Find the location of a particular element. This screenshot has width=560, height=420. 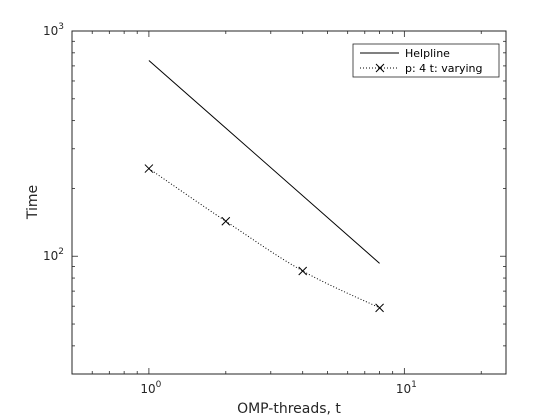

legend-box is located at coordinates (426, 60).